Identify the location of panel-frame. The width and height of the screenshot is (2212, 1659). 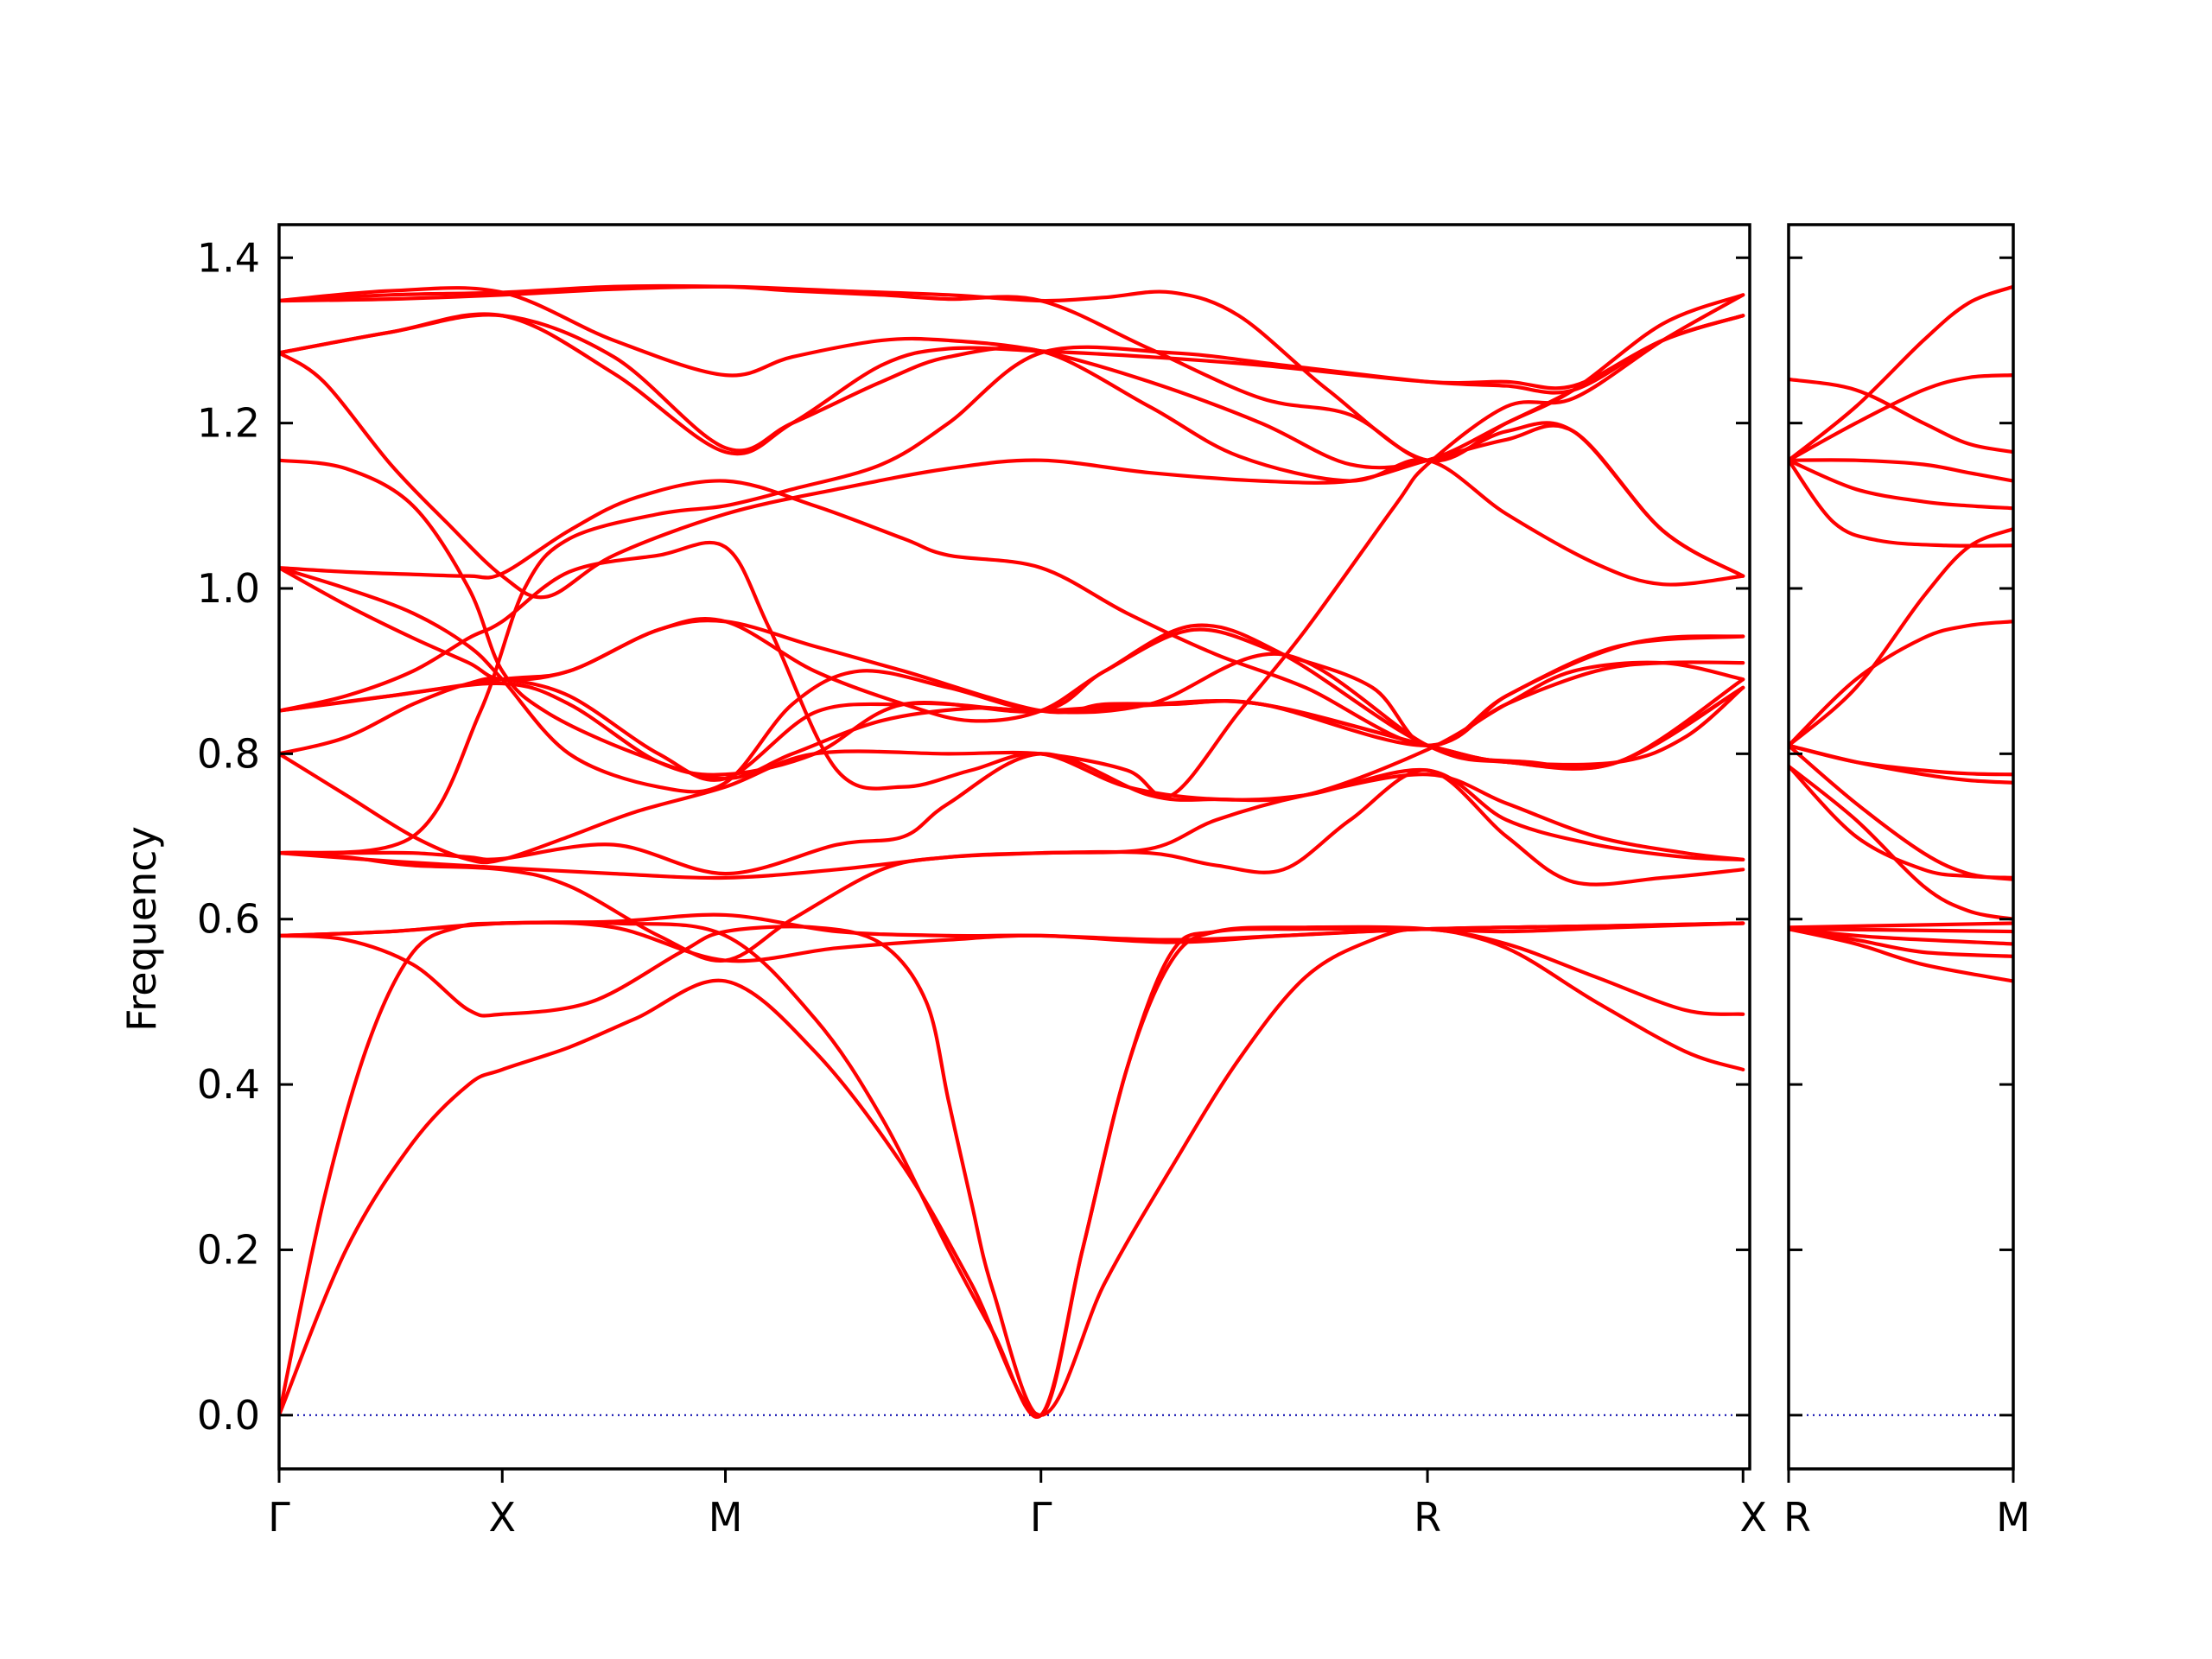
(1901, 847).